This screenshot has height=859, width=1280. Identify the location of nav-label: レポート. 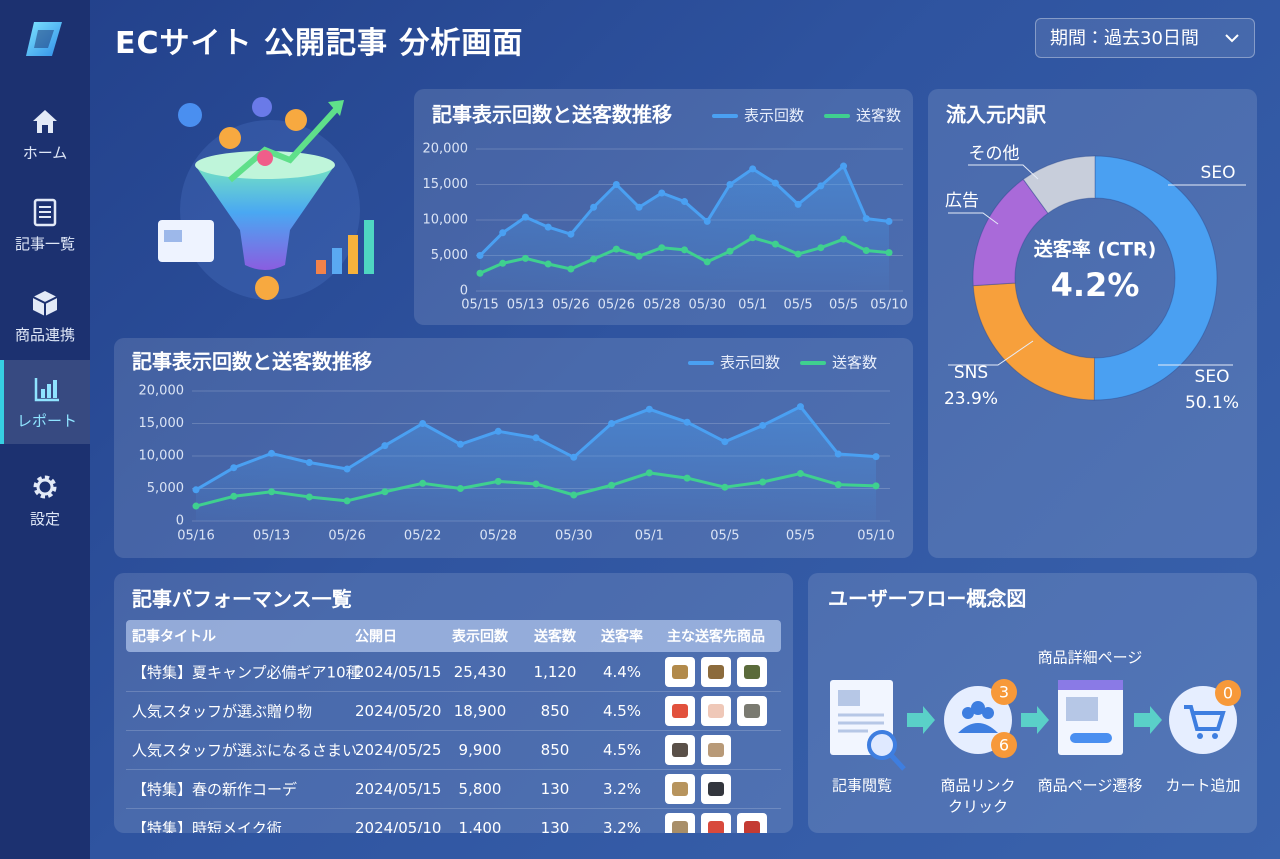
(46, 421).